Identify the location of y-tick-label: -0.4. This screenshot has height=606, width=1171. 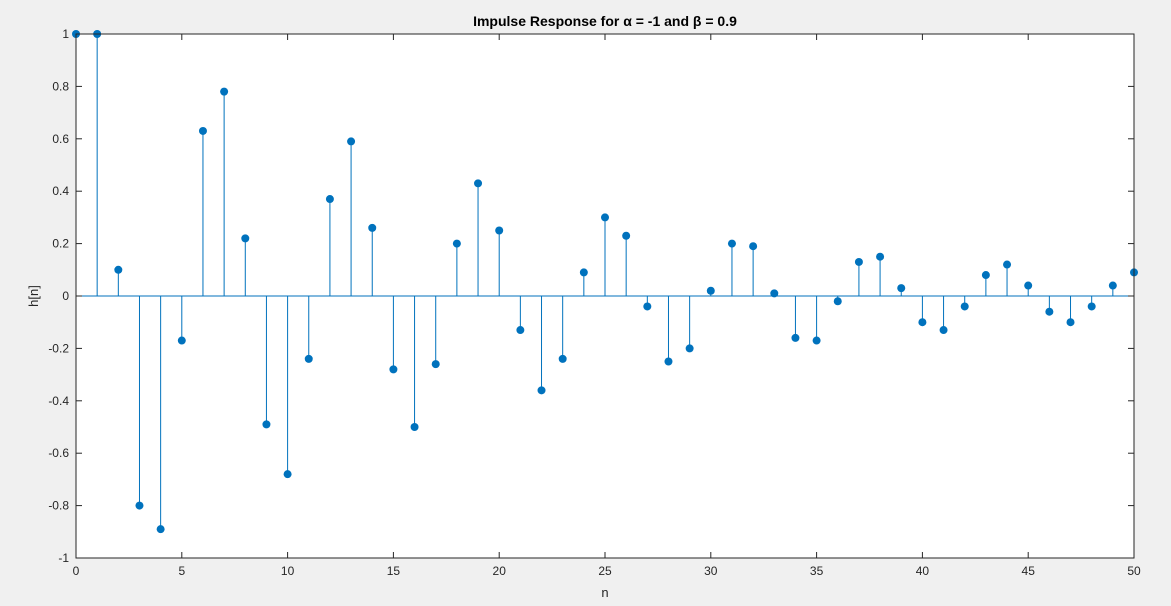
(58, 401).